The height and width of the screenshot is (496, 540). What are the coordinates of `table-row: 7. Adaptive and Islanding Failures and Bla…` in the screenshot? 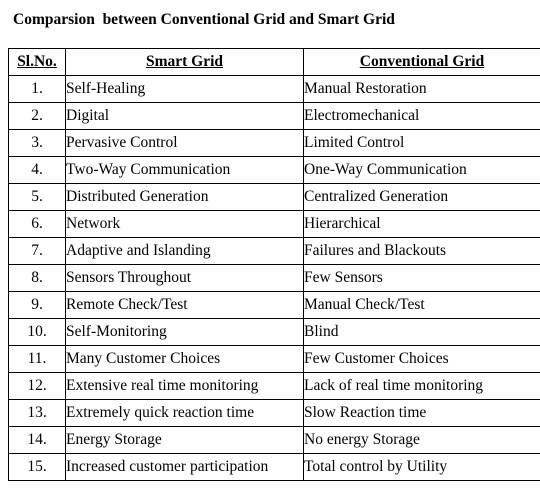 It's located at (274, 251).